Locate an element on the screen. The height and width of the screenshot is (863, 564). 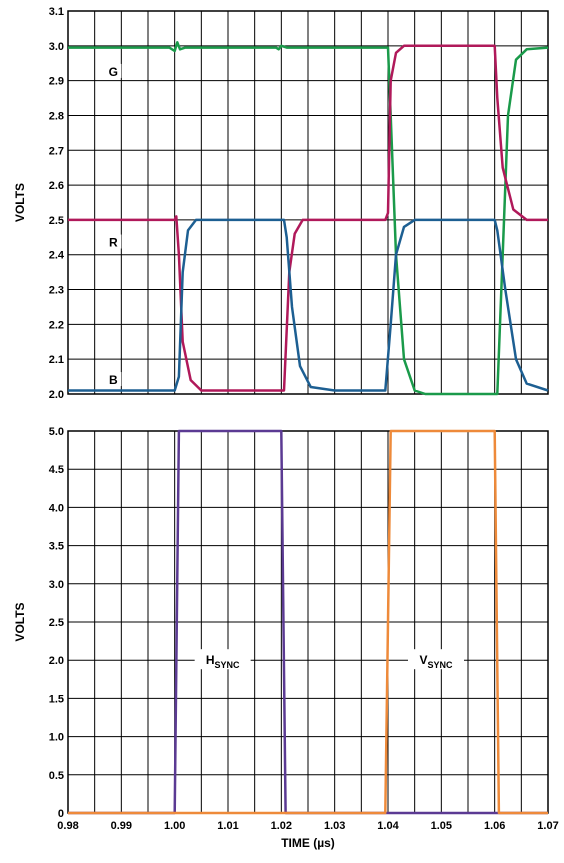
series-label-hsync: HSYNC is located at coordinates (223, 661).